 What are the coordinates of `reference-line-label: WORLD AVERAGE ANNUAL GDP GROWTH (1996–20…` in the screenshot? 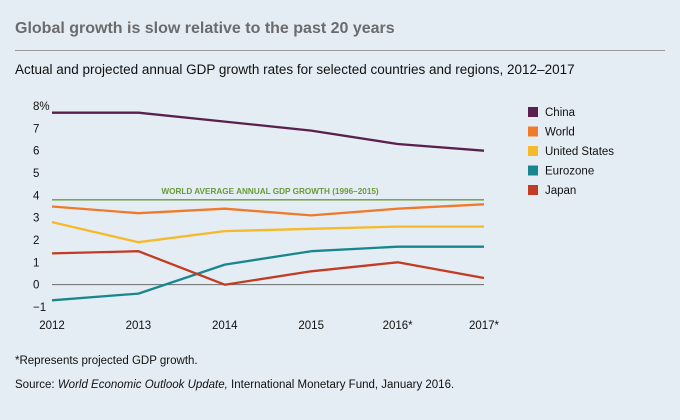 It's located at (270, 191).